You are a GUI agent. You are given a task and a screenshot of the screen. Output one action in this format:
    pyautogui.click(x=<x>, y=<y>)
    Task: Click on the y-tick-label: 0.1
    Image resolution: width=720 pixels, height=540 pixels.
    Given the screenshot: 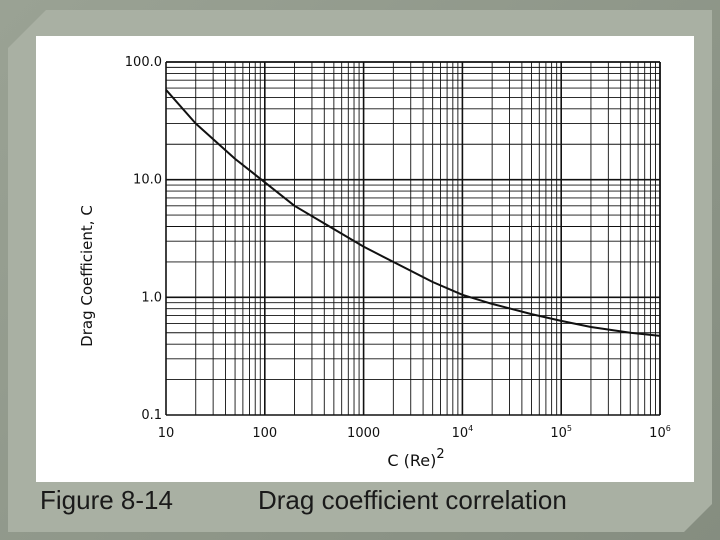 What is the action you would take?
    pyautogui.click(x=151, y=415)
    